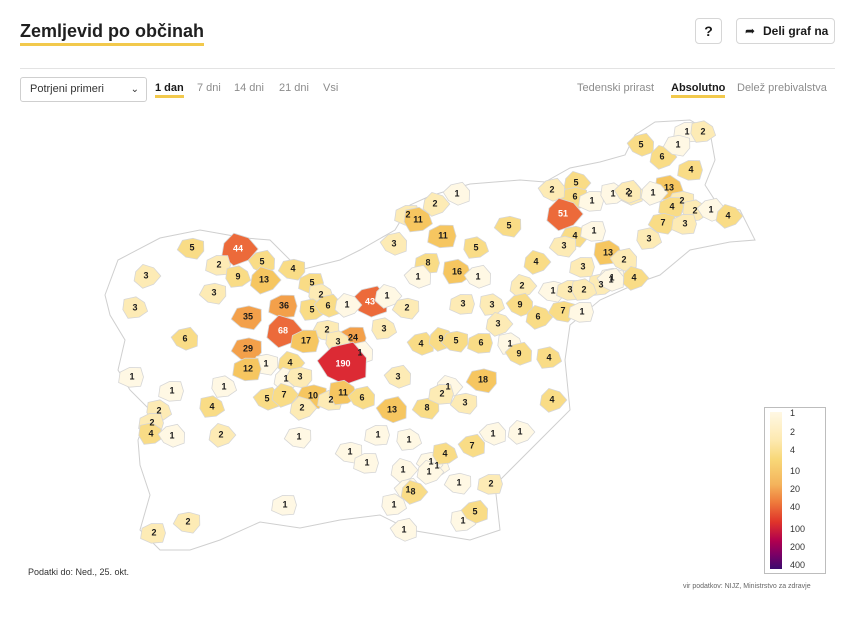  I want to click on range-tab-all: Vsi, so click(331, 88).